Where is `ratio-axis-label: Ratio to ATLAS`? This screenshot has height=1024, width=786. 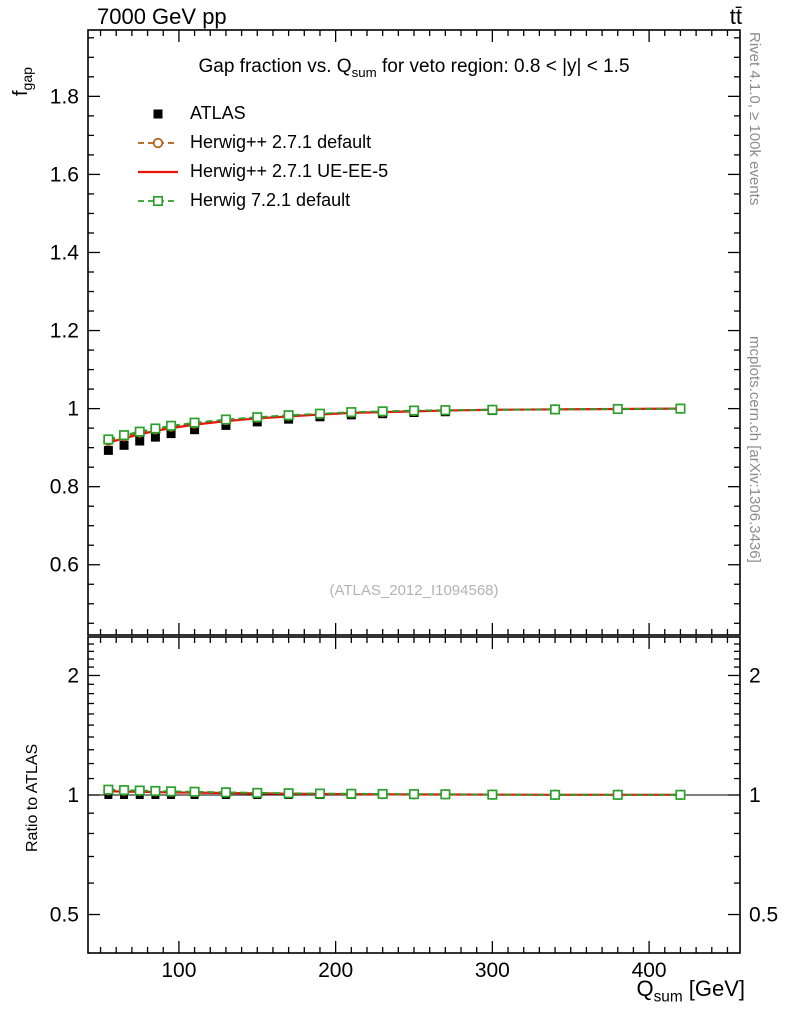
ratio-axis-label: Ratio to ATLAS is located at coordinates (32, 797).